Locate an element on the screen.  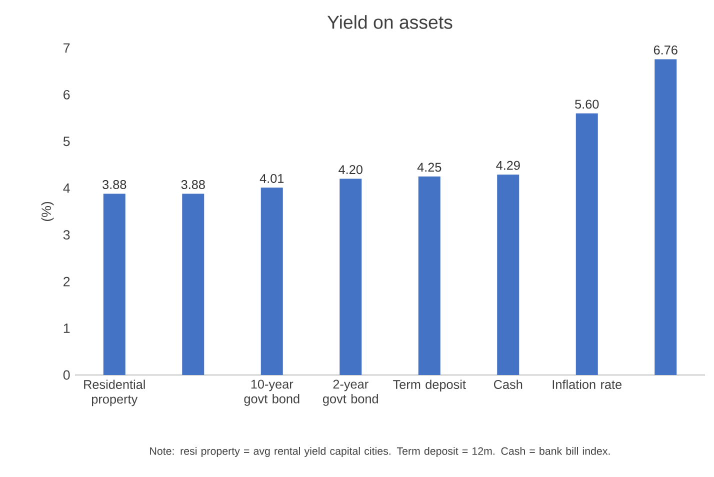
chart-title: Yield on assets is located at coordinates (389, 22).